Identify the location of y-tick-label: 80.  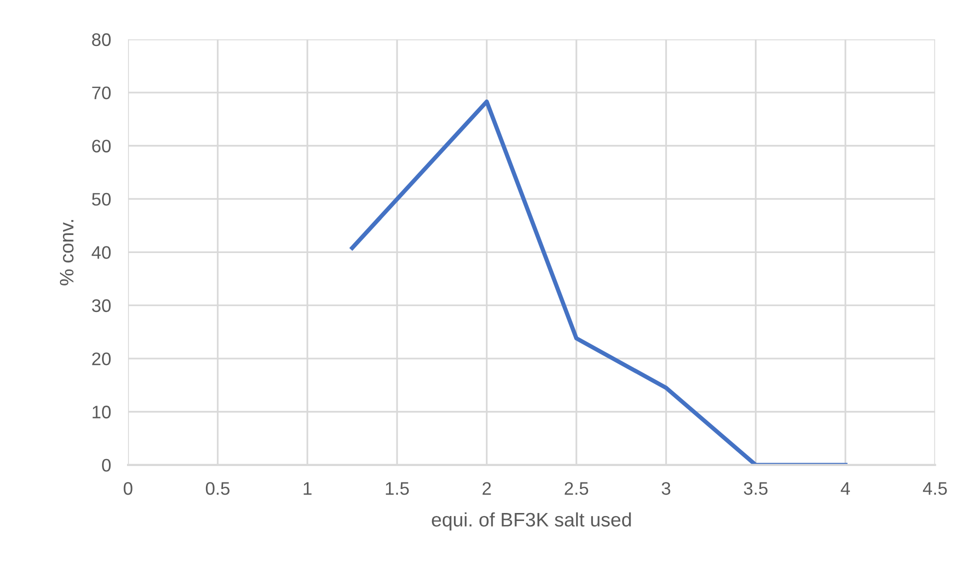
(101, 39).